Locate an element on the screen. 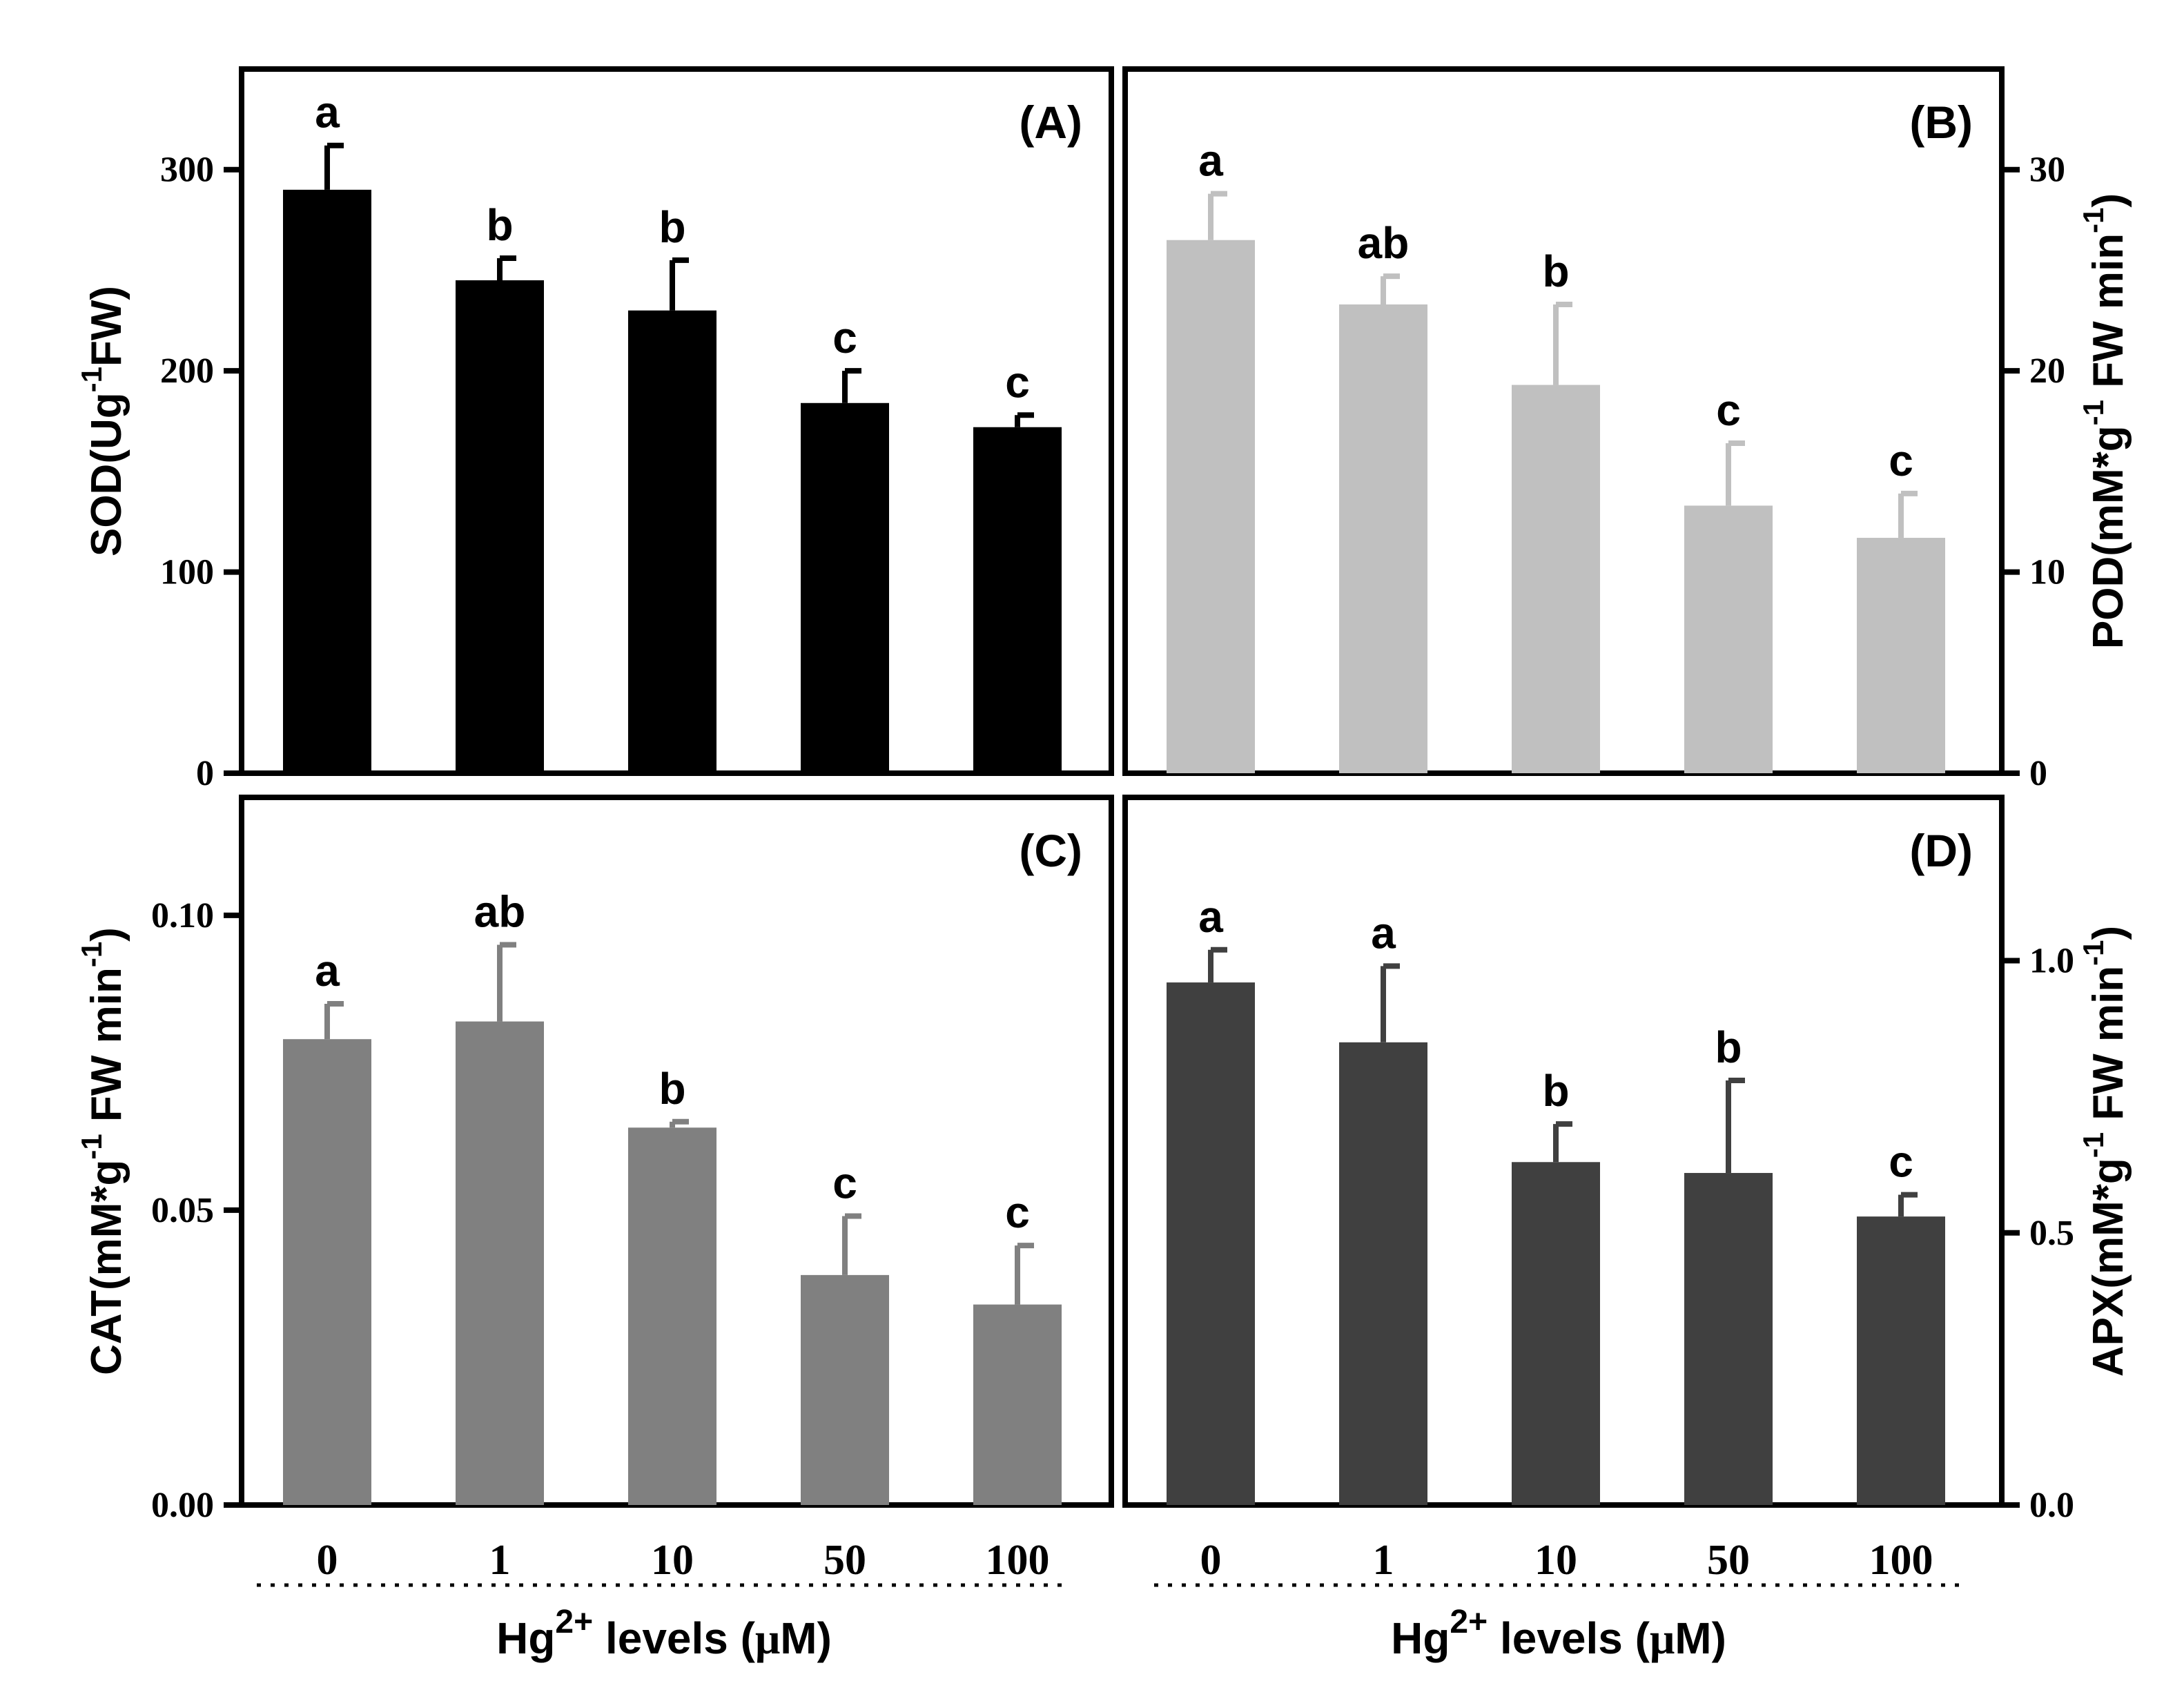 The image size is (2184, 1699). y-axis-title: CAT(mM*g-1 FW min-1) is located at coordinates (102, 1151).